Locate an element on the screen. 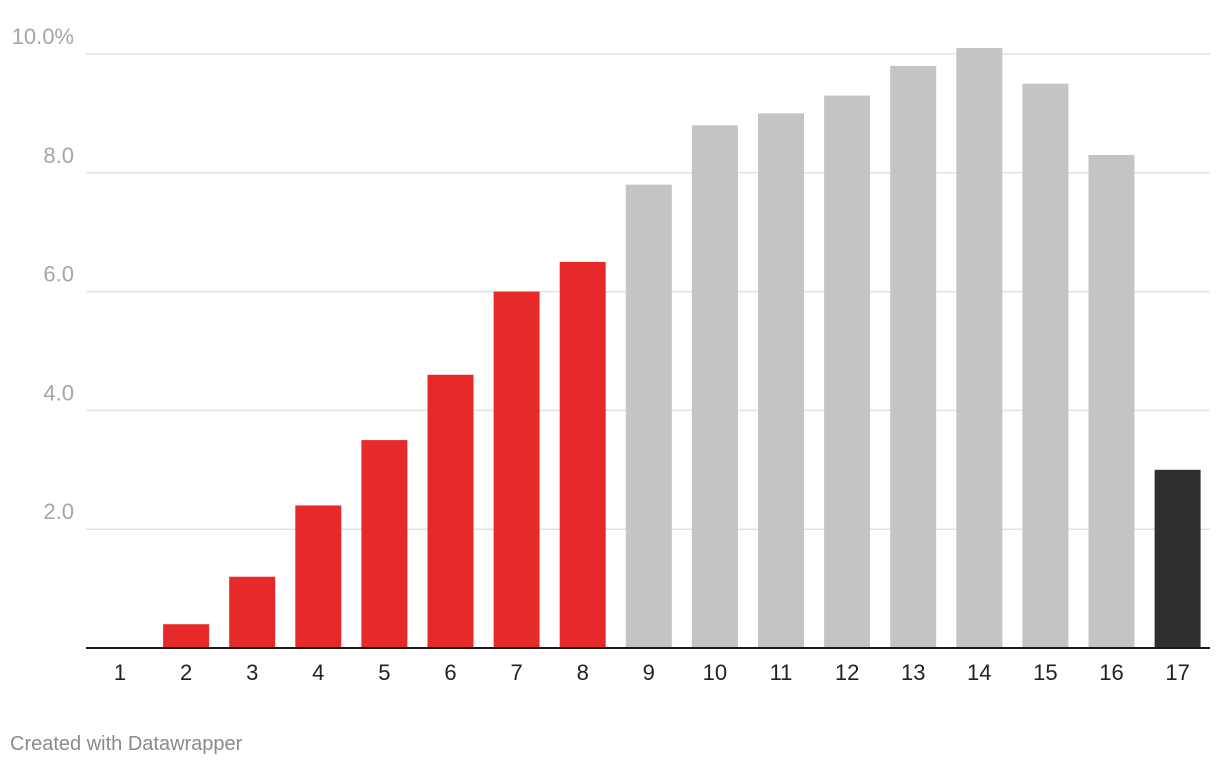  credit-text: Created with Datawrapper is located at coordinates (126, 744).